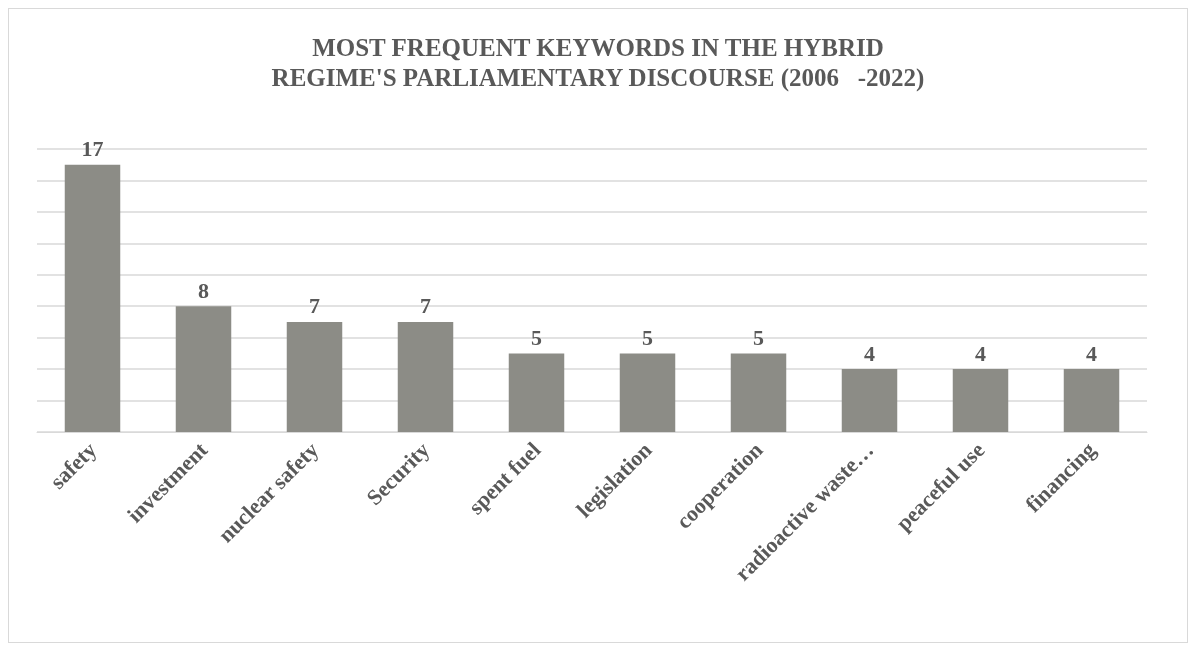 The height and width of the screenshot is (655, 1198). Describe the element at coordinates (92, 149) in the screenshot. I see `data-label: 17` at that location.